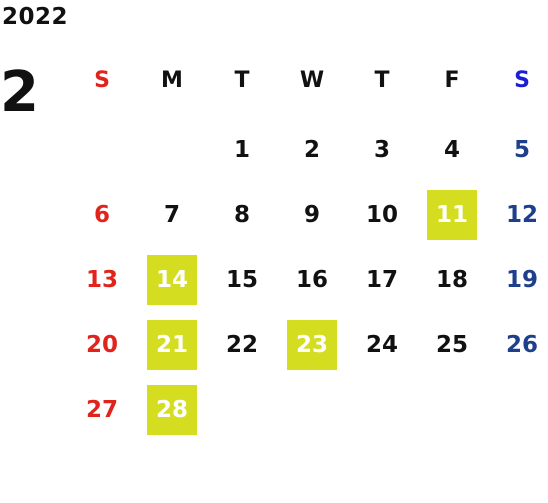 The width and height of the screenshot is (548, 503). What do you see at coordinates (521, 150) in the screenshot?
I see `day-cell: 5` at bounding box center [521, 150].